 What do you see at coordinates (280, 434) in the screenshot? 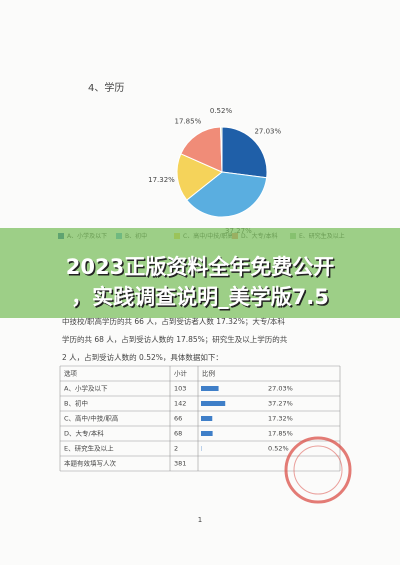
I see `table-cell: 17.85%` at bounding box center [280, 434].